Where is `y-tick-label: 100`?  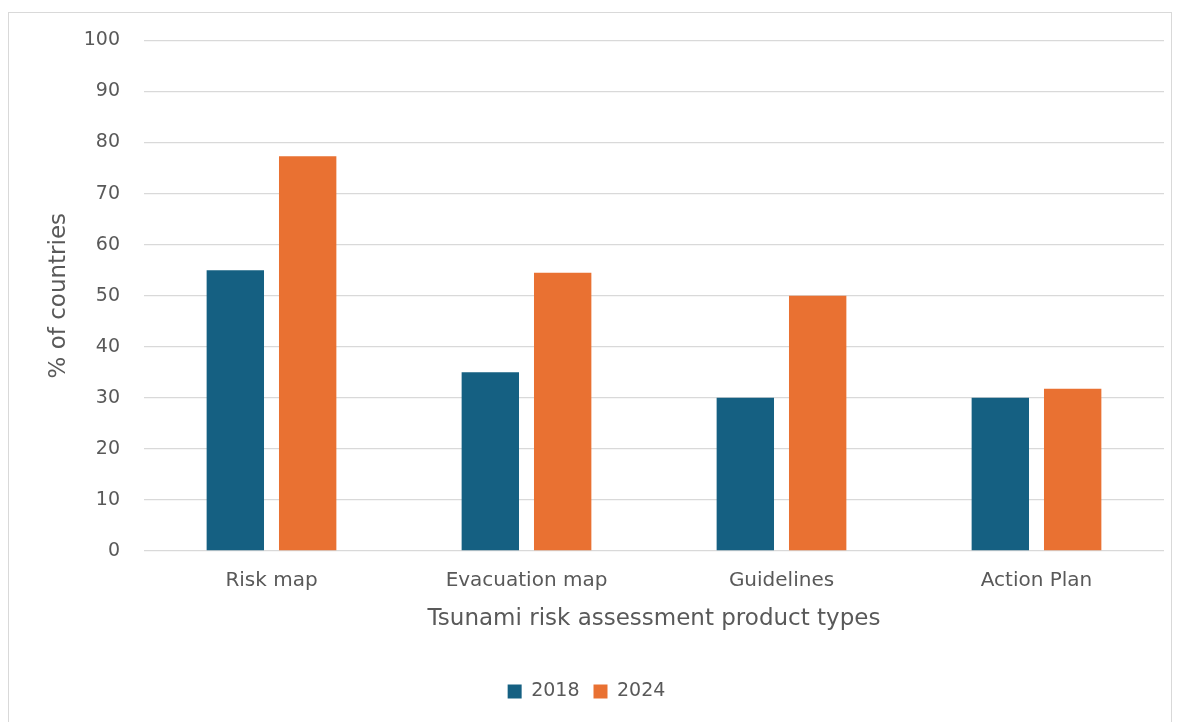 y-tick-label: 100 is located at coordinates (101, 38).